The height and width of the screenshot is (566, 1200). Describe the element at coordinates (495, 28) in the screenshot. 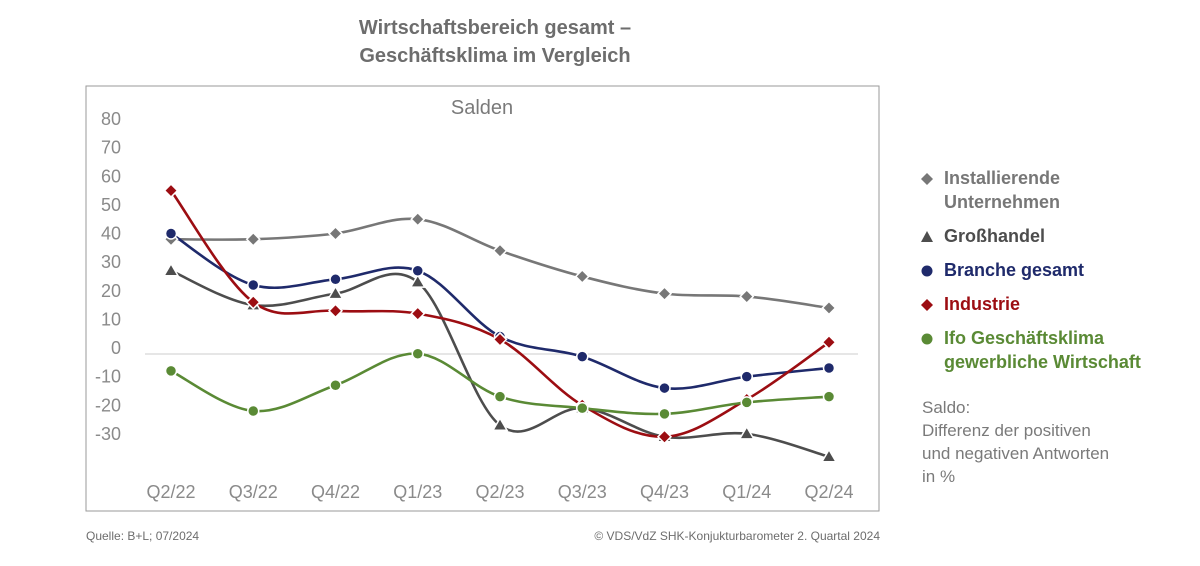

I see `chart-title-line1: Wirtschaftsbereich gesamt –` at that location.